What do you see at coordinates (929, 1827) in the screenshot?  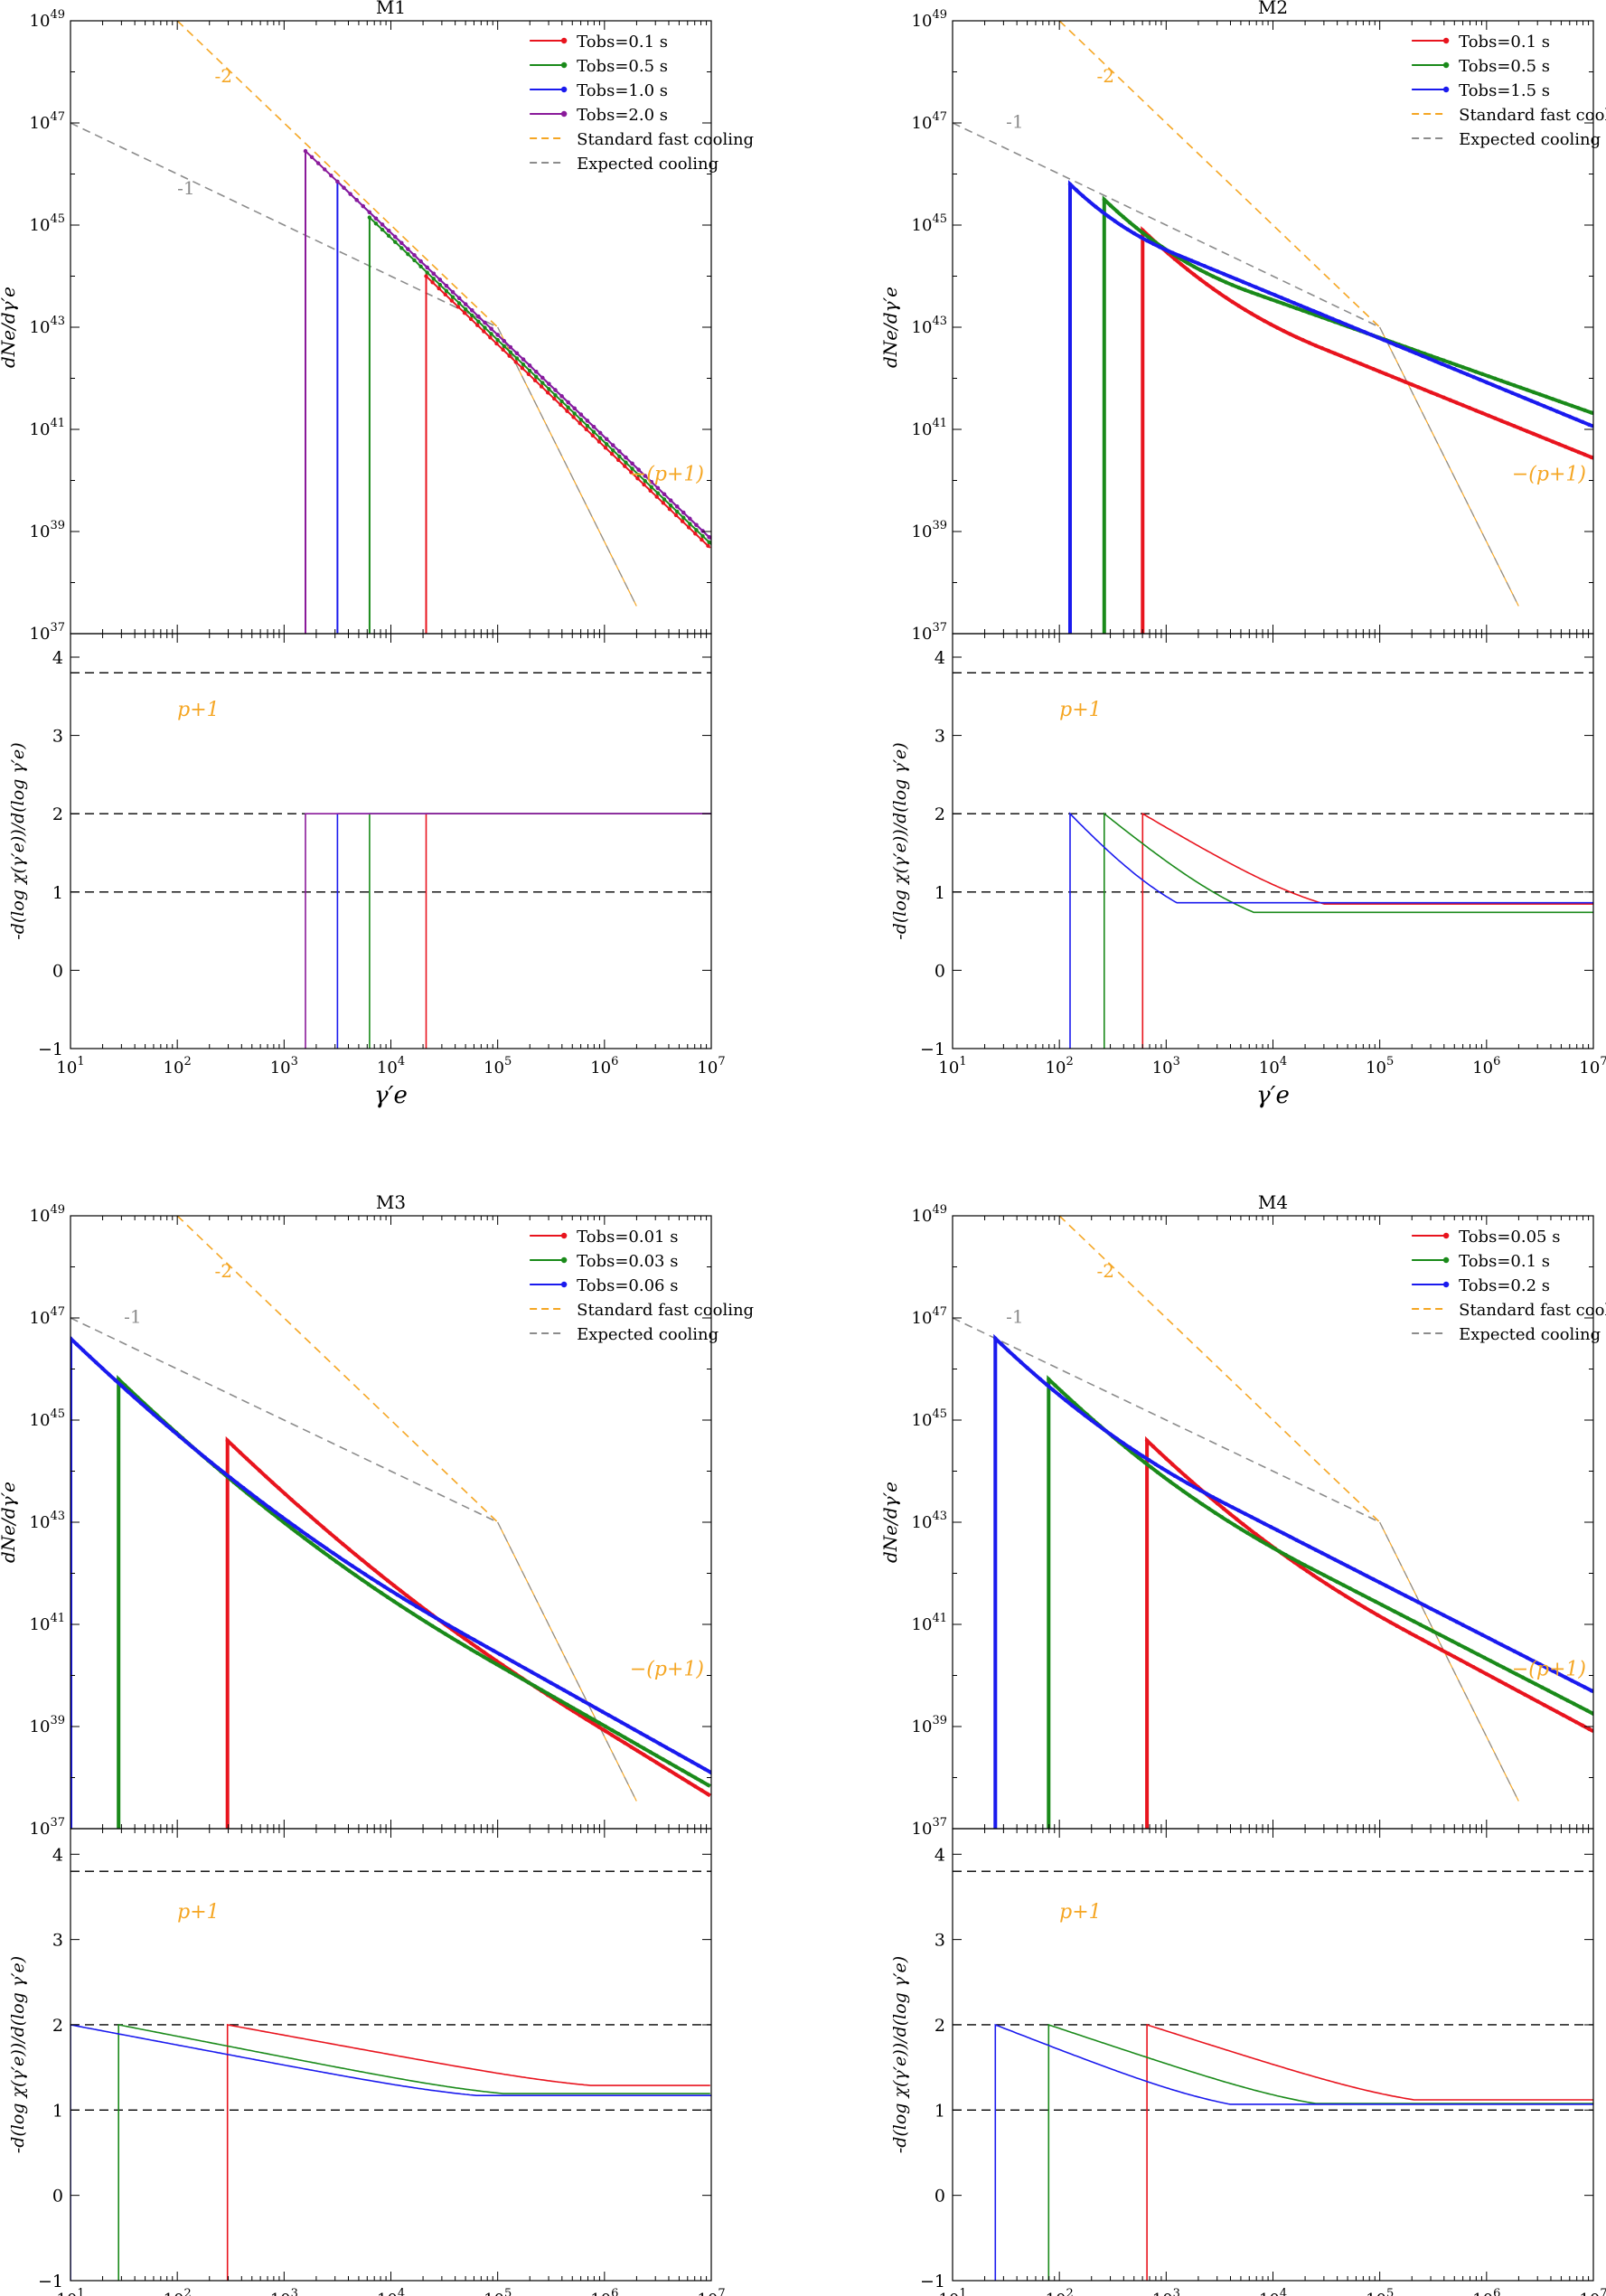 I see `y-tick-label: 1037` at bounding box center [929, 1827].